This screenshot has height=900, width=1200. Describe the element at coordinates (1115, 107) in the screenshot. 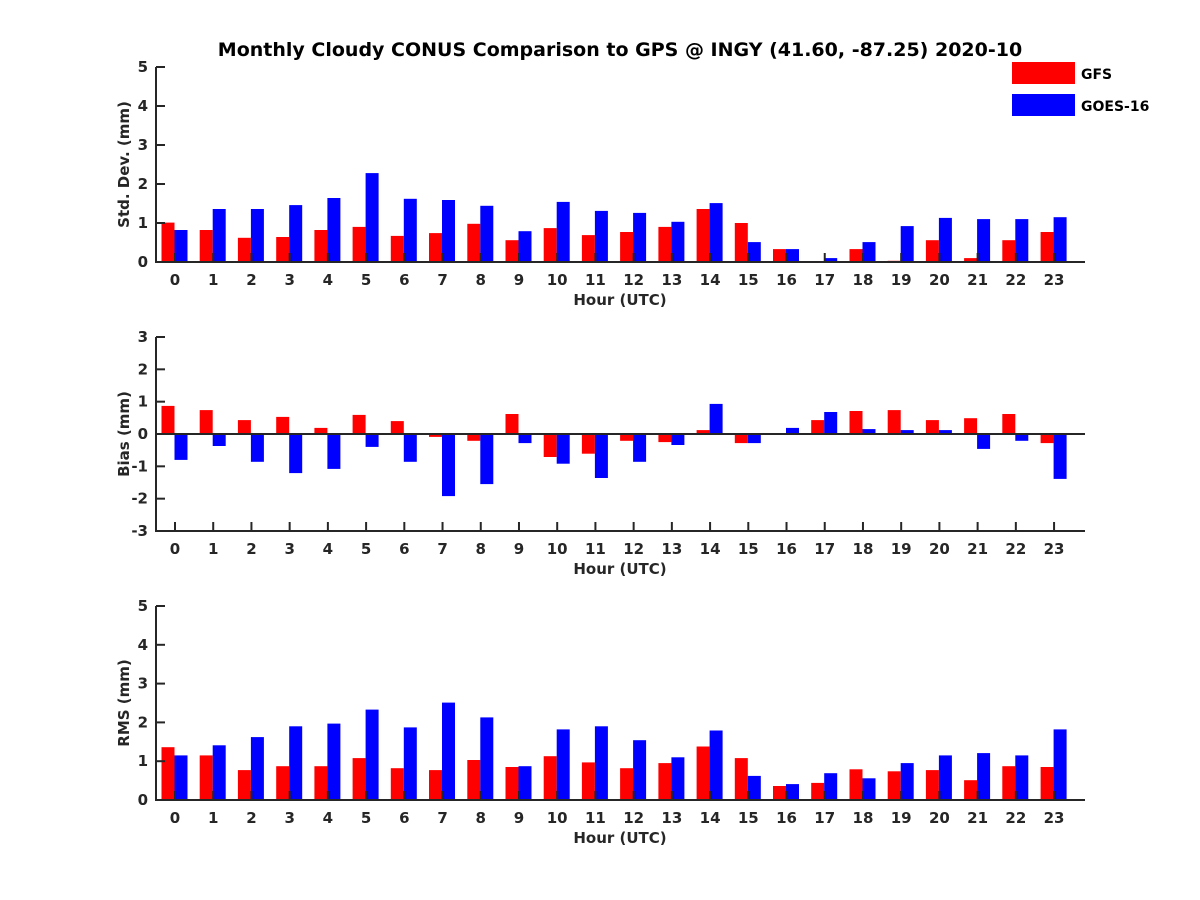

I see `legend-label-goes16: GOES-16` at that location.